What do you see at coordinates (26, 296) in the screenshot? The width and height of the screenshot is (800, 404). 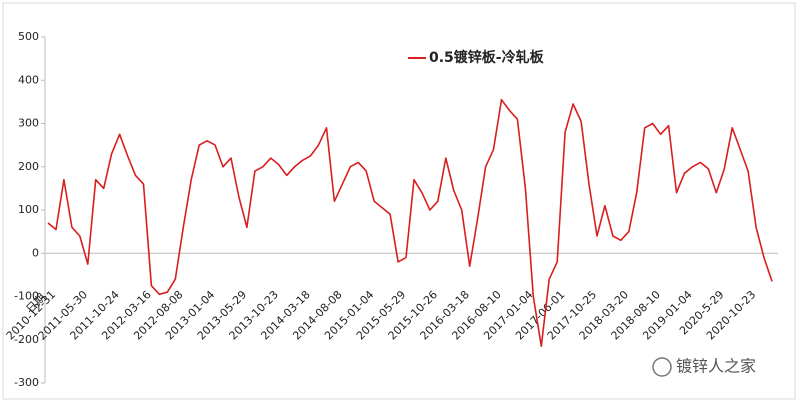 I see `y-tick-label: -100` at bounding box center [26, 296].